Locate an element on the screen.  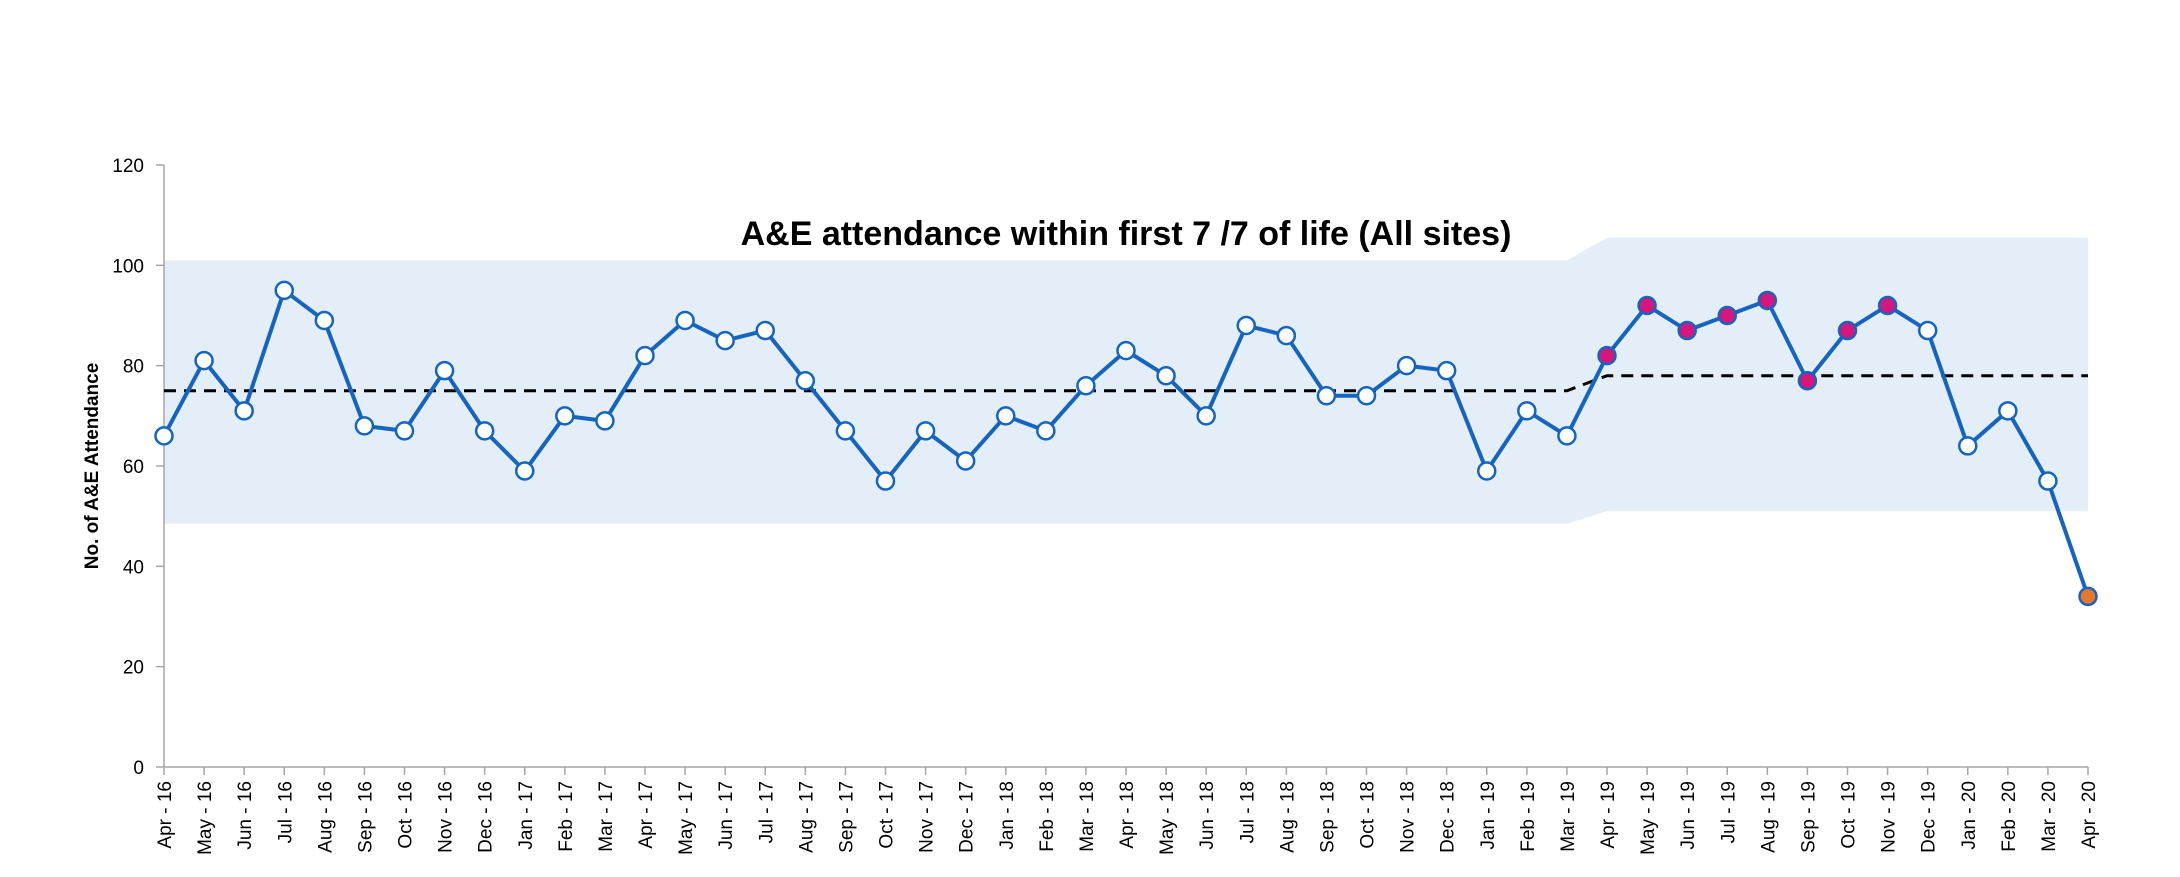
x-tick-label: May - 17 is located at coordinates (686, 818).